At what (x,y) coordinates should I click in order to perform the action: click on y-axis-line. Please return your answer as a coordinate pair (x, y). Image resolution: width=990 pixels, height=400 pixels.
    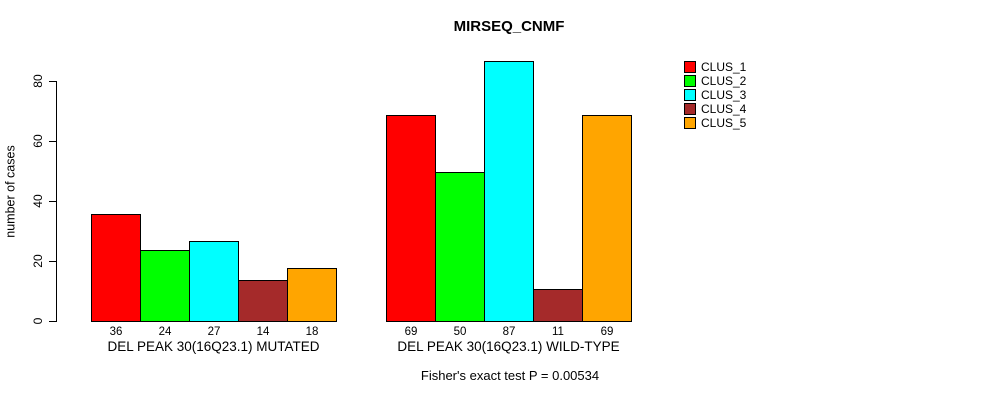
    Looking at the image, I should click on (56, 201).